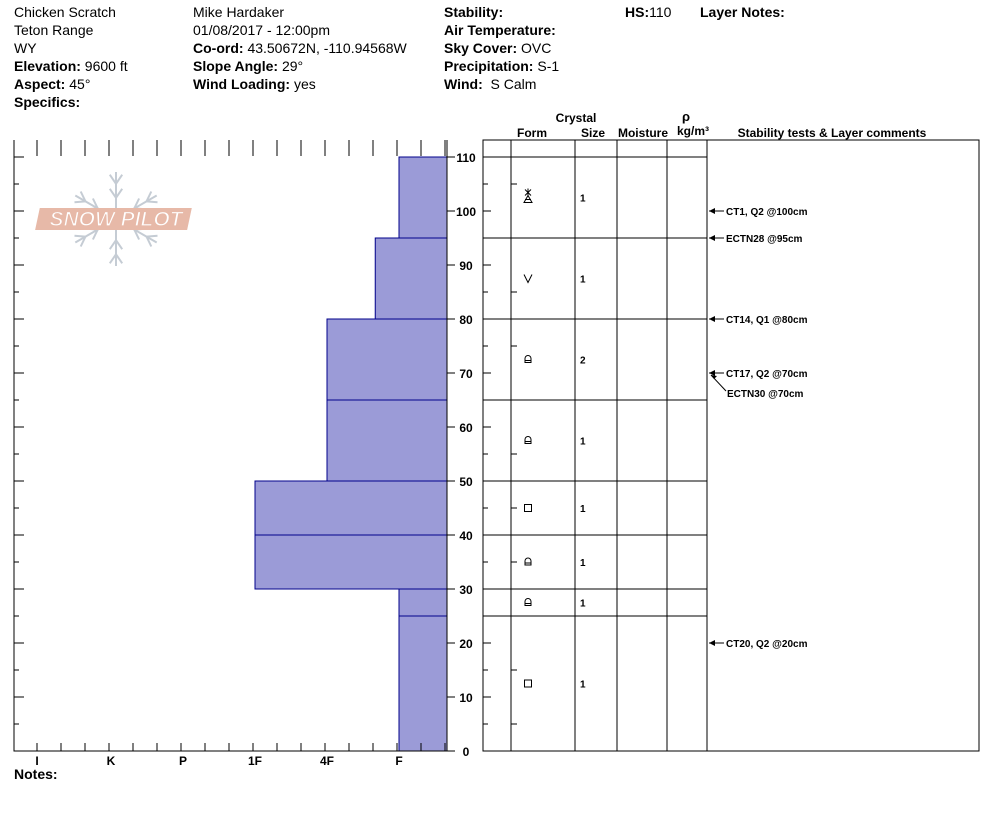 The width and height of the screenshot is (994, 840). I want to click on stability-row: Stability:, so click(501, 12).